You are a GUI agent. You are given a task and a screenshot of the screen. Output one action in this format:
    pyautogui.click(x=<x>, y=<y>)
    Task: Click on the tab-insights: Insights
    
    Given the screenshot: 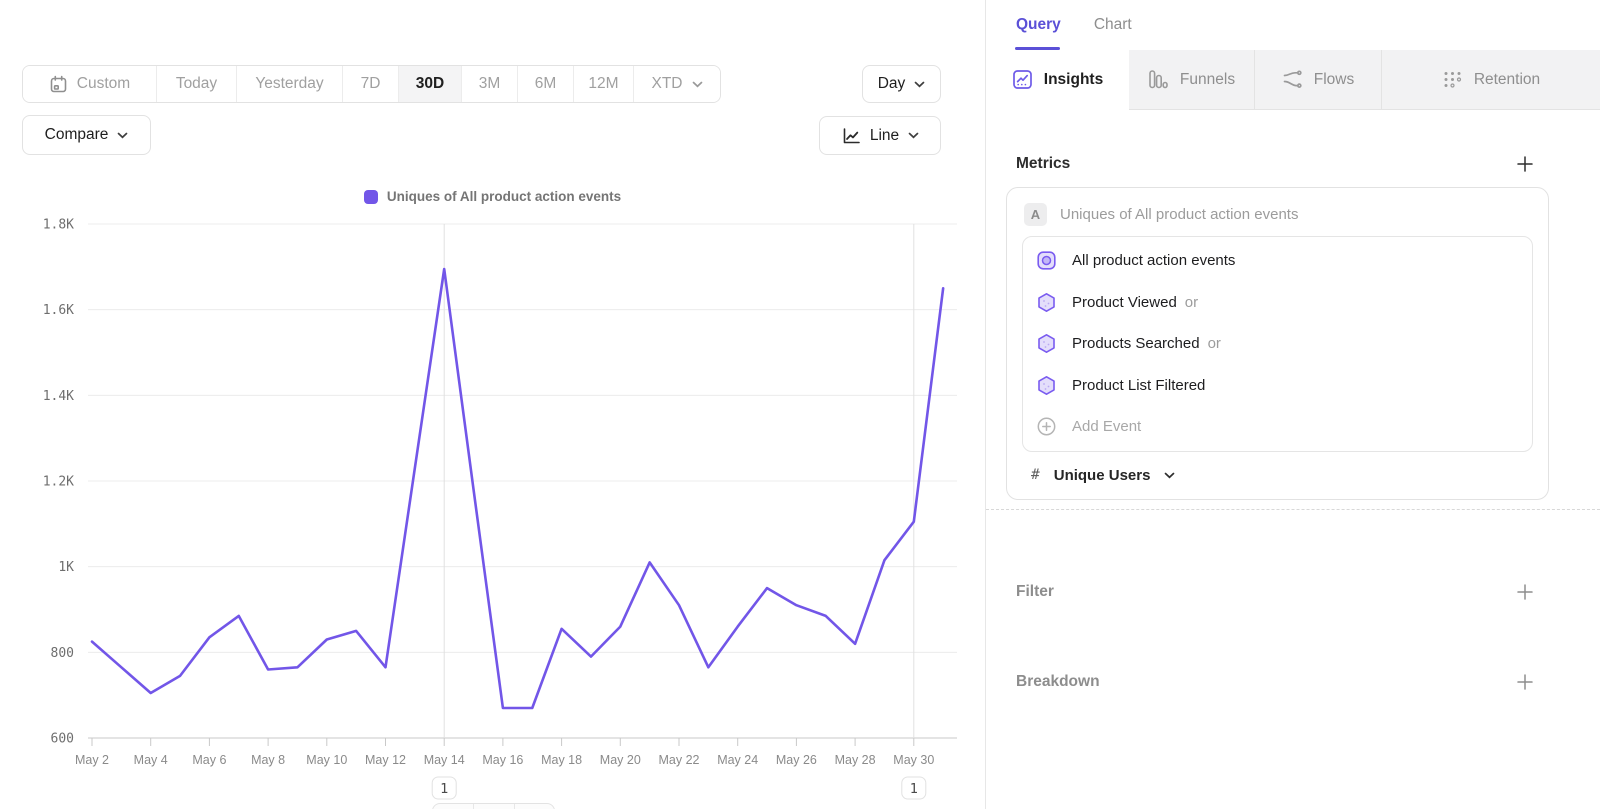 What is the action you would take?
    pyautogui.click(x=1057, y=80)
    